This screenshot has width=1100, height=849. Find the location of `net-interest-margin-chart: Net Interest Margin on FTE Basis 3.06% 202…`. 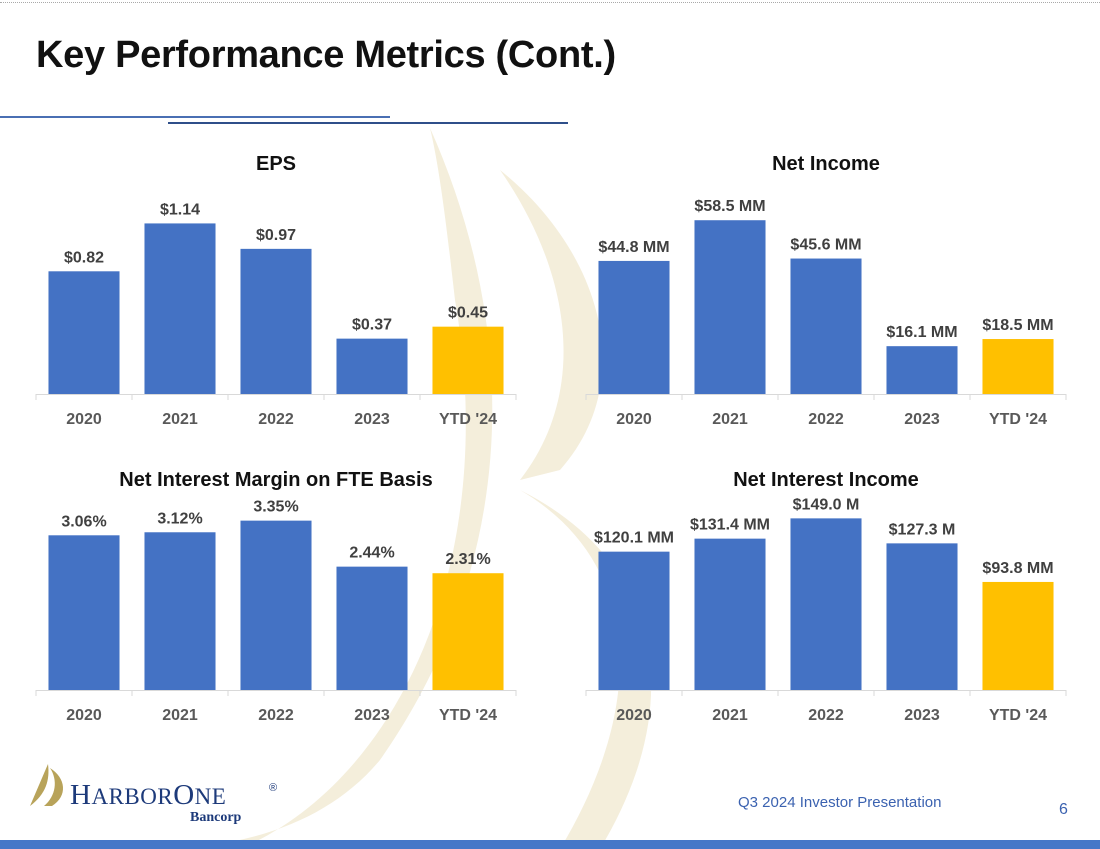

net-interest-margin-chart: Net Interest Margin on FTE Basis 3.06% 202… is located at coordinates (276, 602).